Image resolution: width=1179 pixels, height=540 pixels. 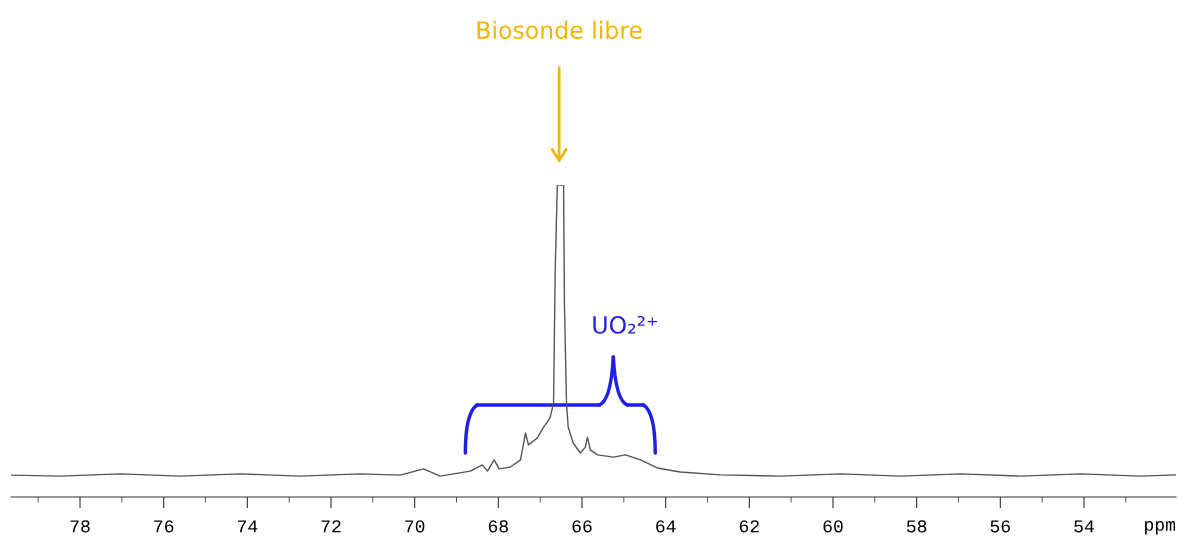 I want to click on x-tick-label: 66, so click(x=582, y=526).